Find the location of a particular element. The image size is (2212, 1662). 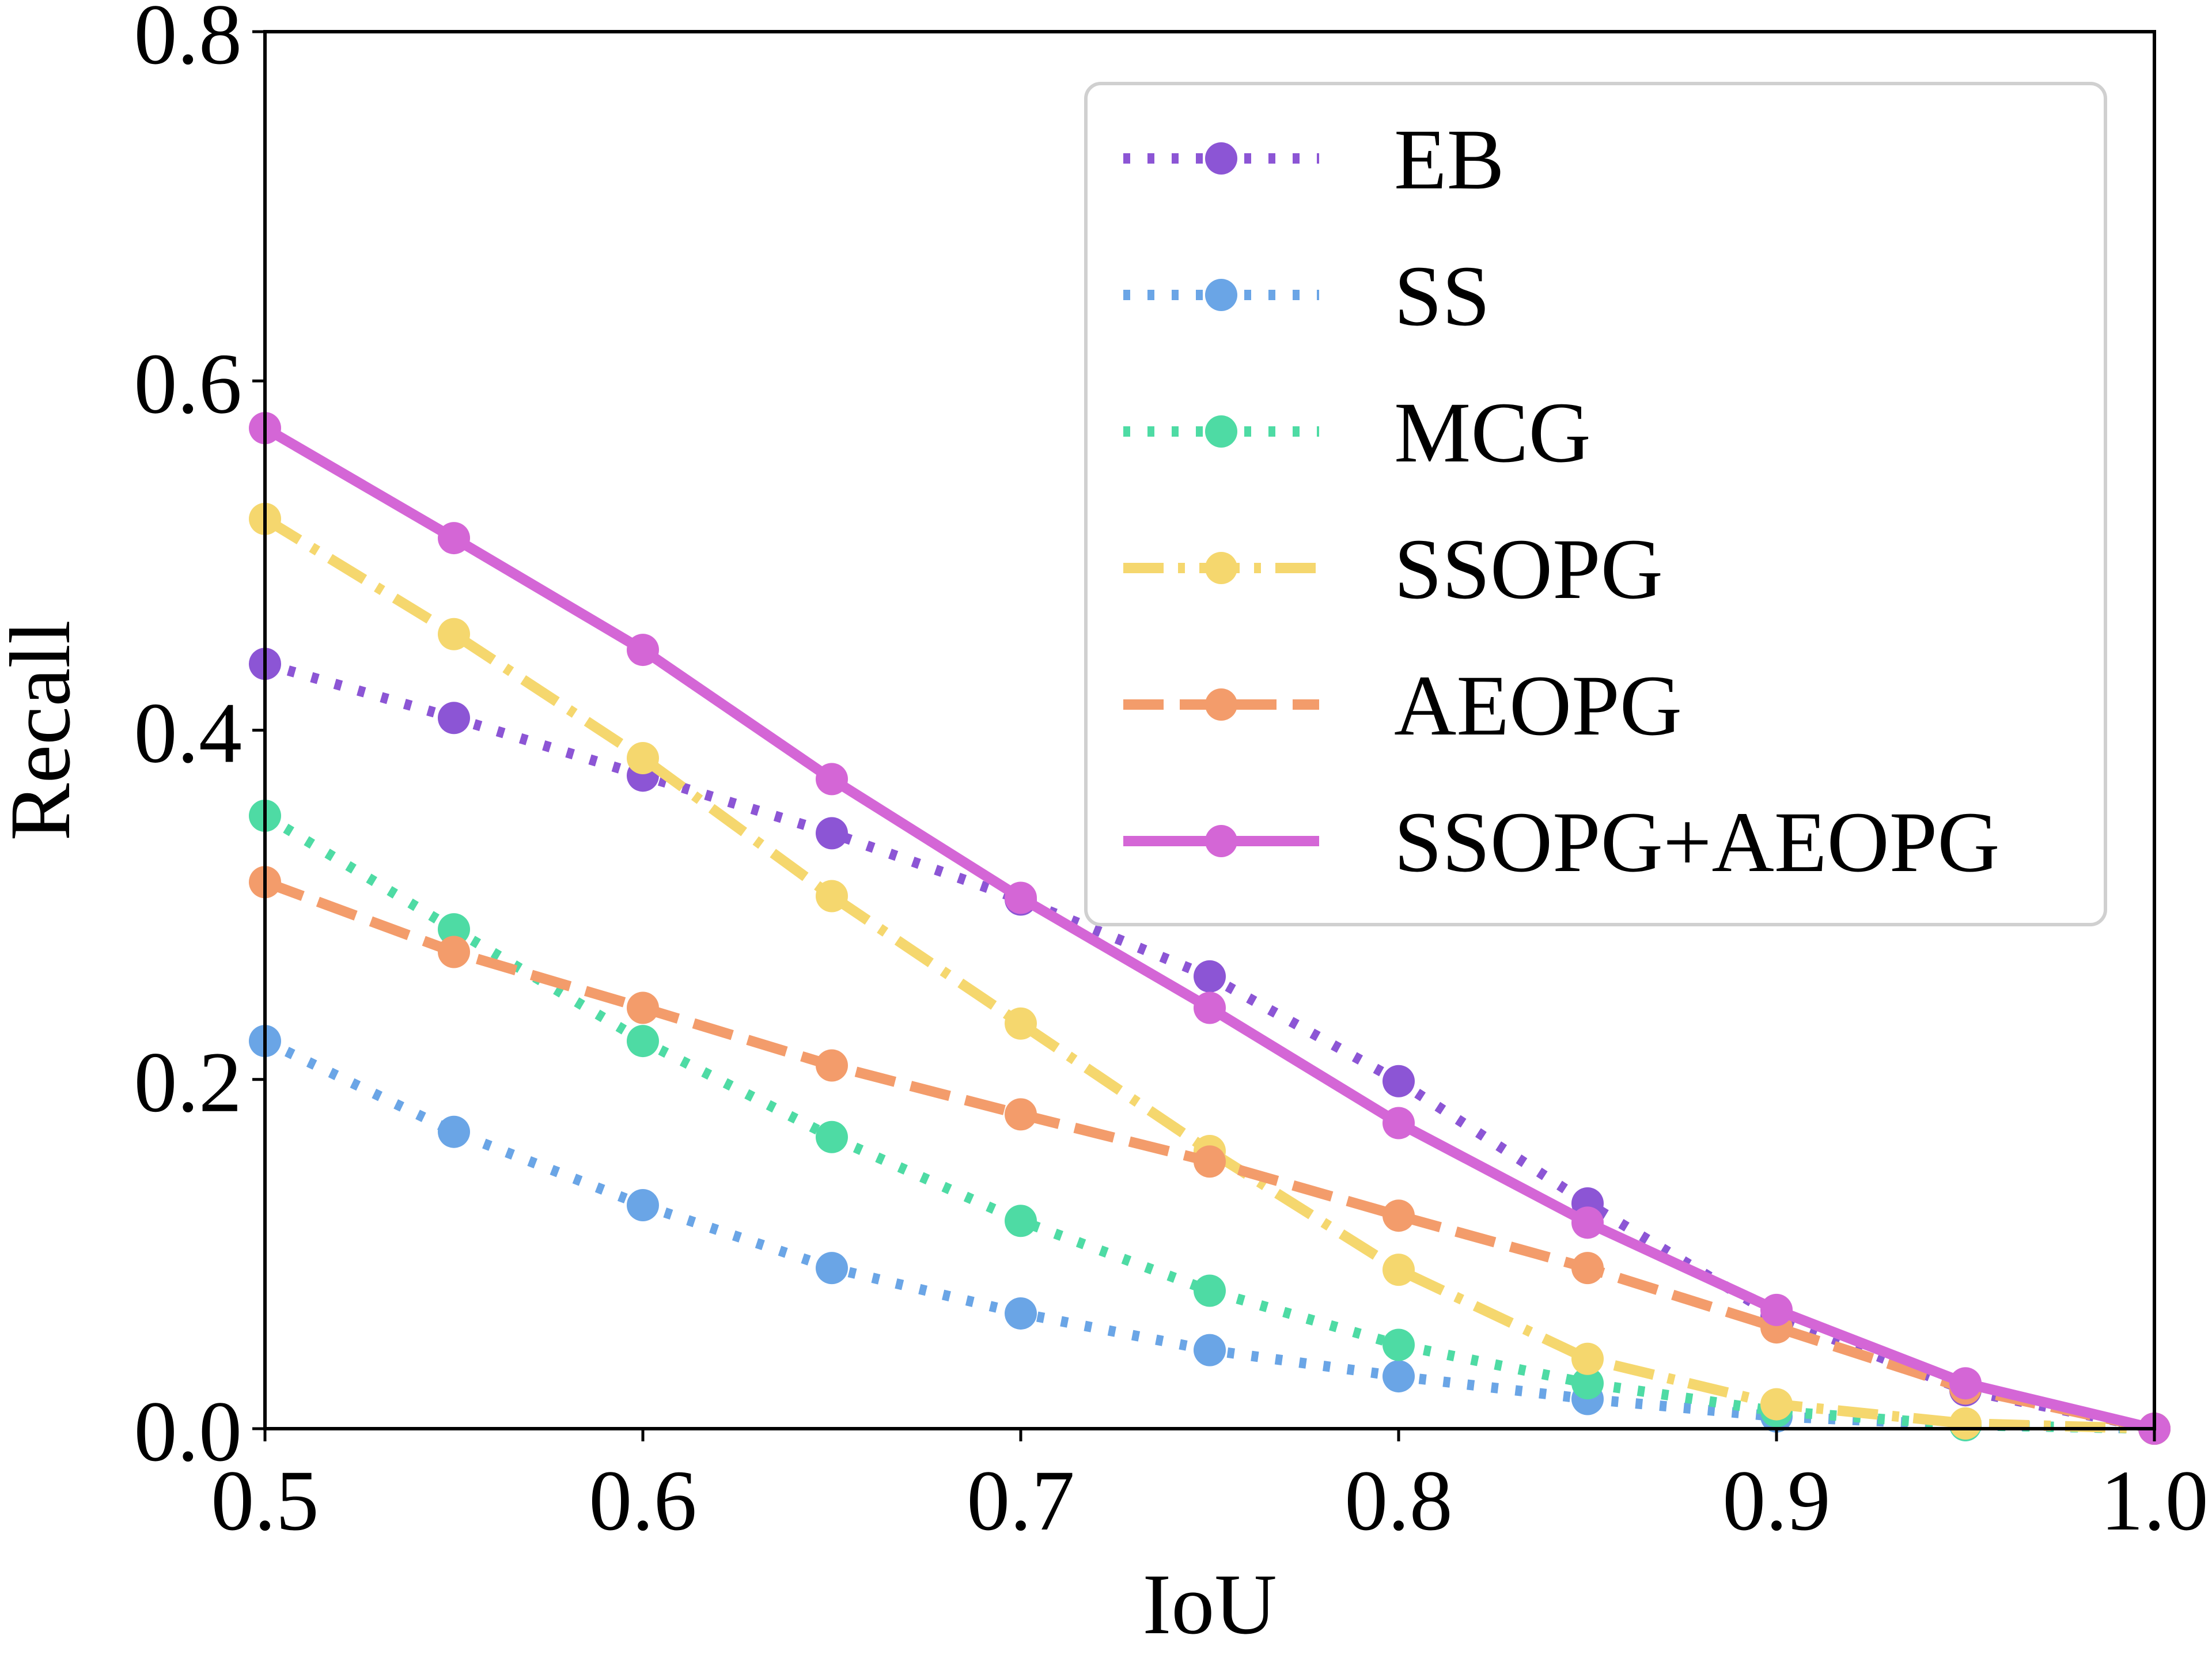

x-tick-label: 0.8 is located at coordinates (1398, 1501).